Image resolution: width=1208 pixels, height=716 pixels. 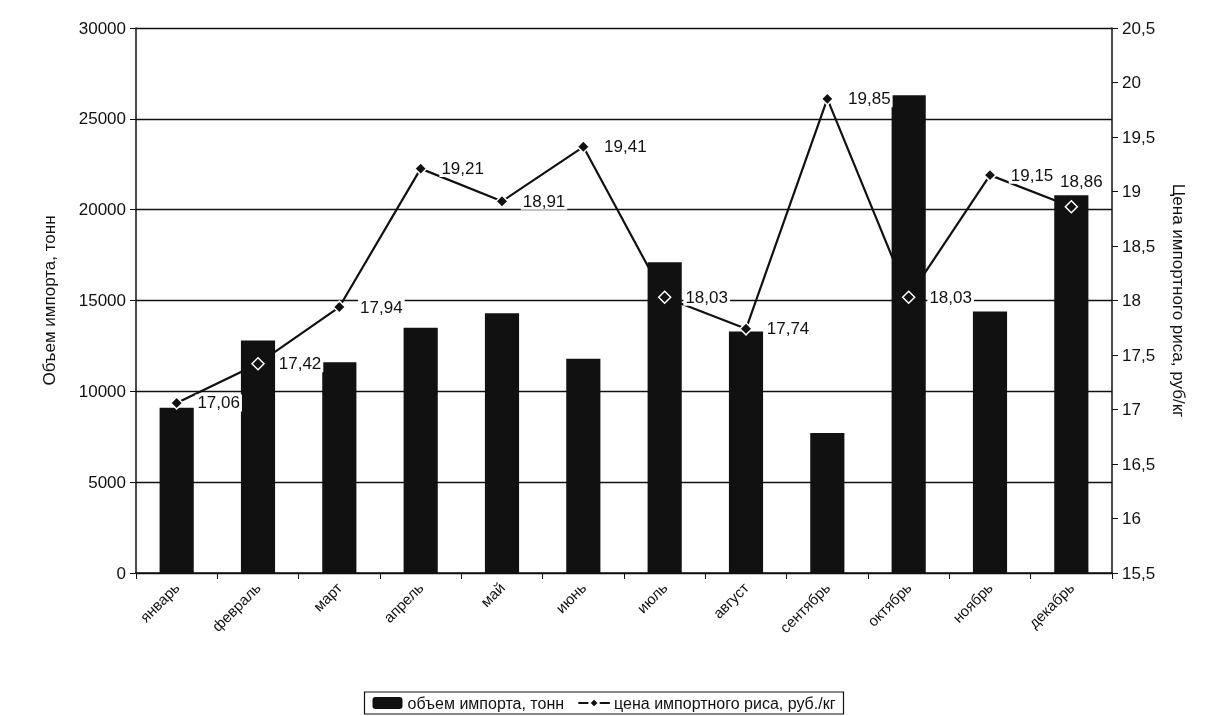 What do you see at coordinates (102, 391) in the screenshot?
I see `y-tick-label: 10000` at bounding box center [102, 391].